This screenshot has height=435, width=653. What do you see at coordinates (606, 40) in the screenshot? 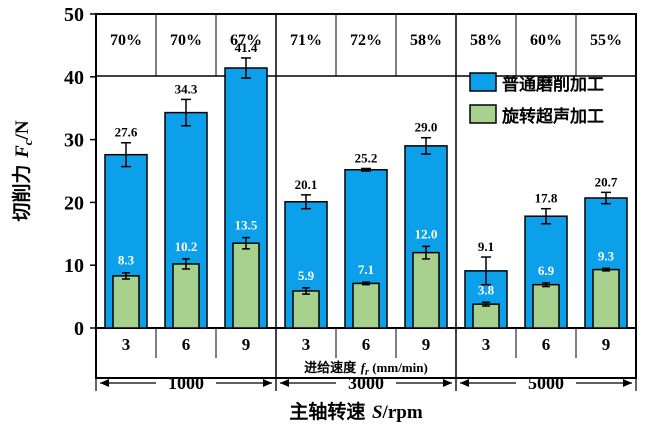
I see `reduction-label: 55%` at bounding box center [606, 40].